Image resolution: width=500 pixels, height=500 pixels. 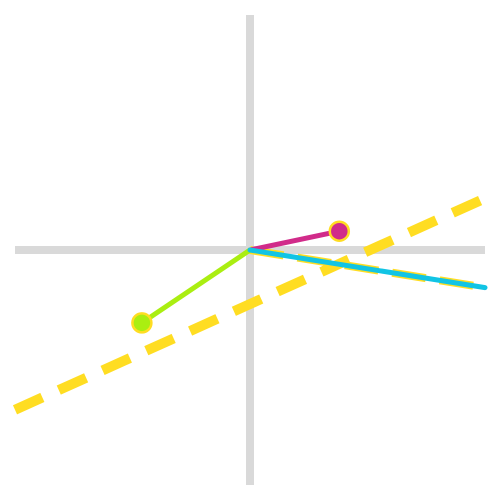 I want to click on lime-vector-endpoint, so click(x=142, y=323).